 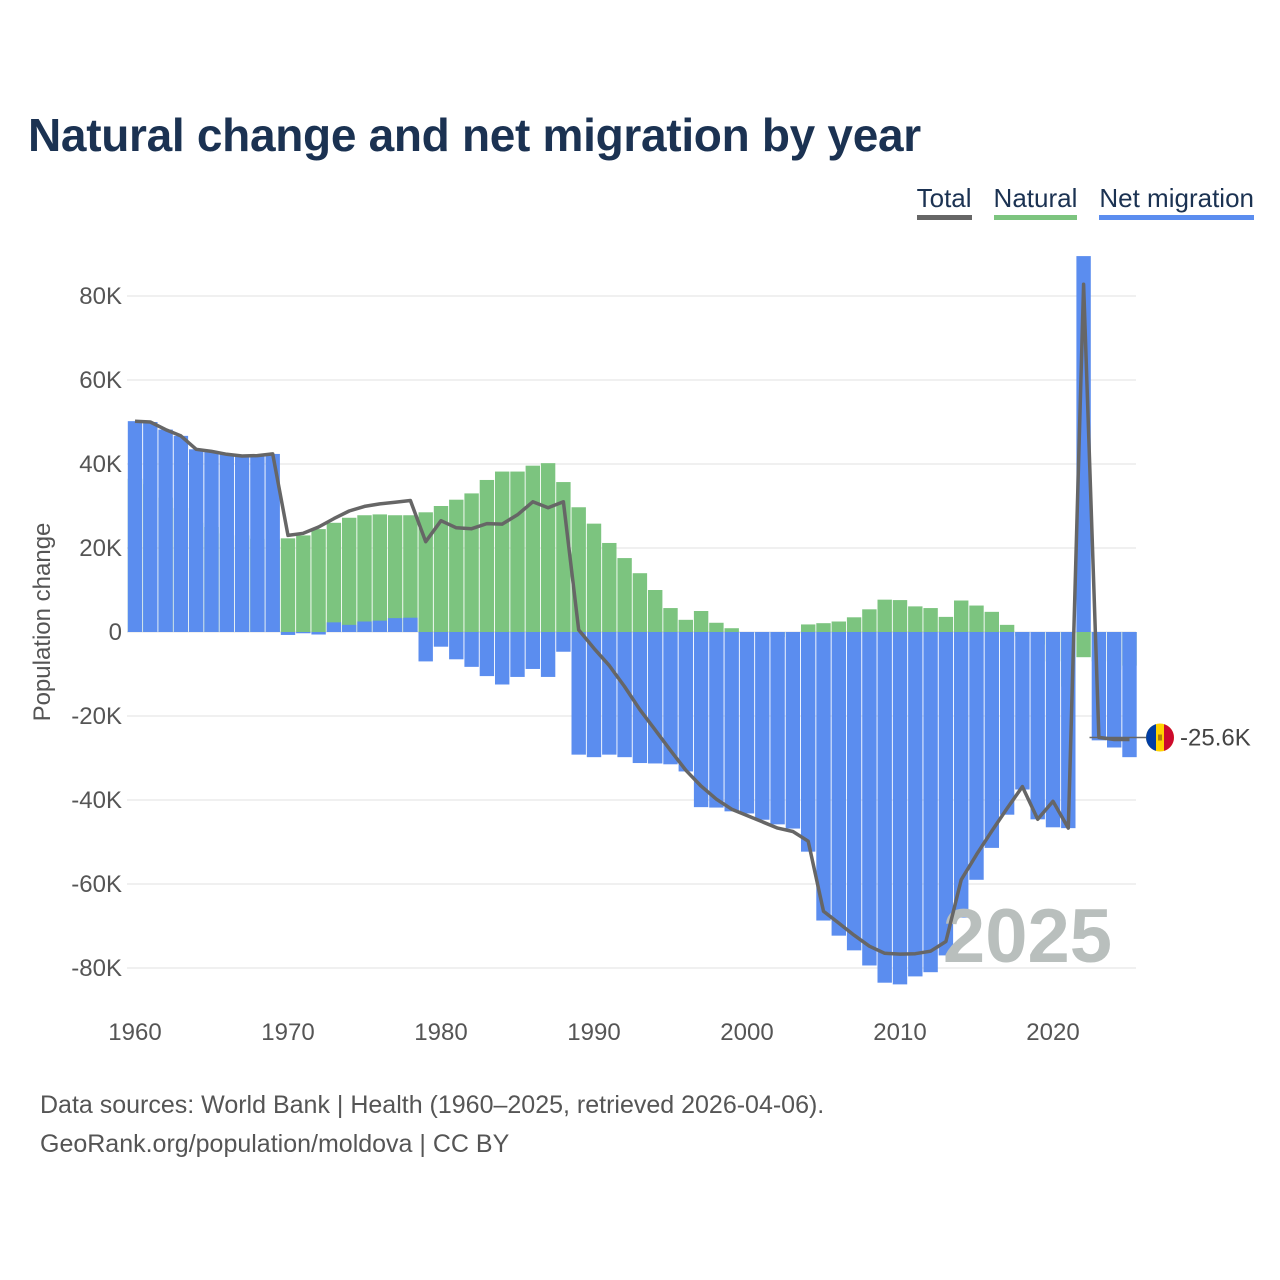 What do you see at coordinates (1052, 1032) in the screenshot?
I see `x-tick-label: 2020` at bounding box center [1052, 1032].